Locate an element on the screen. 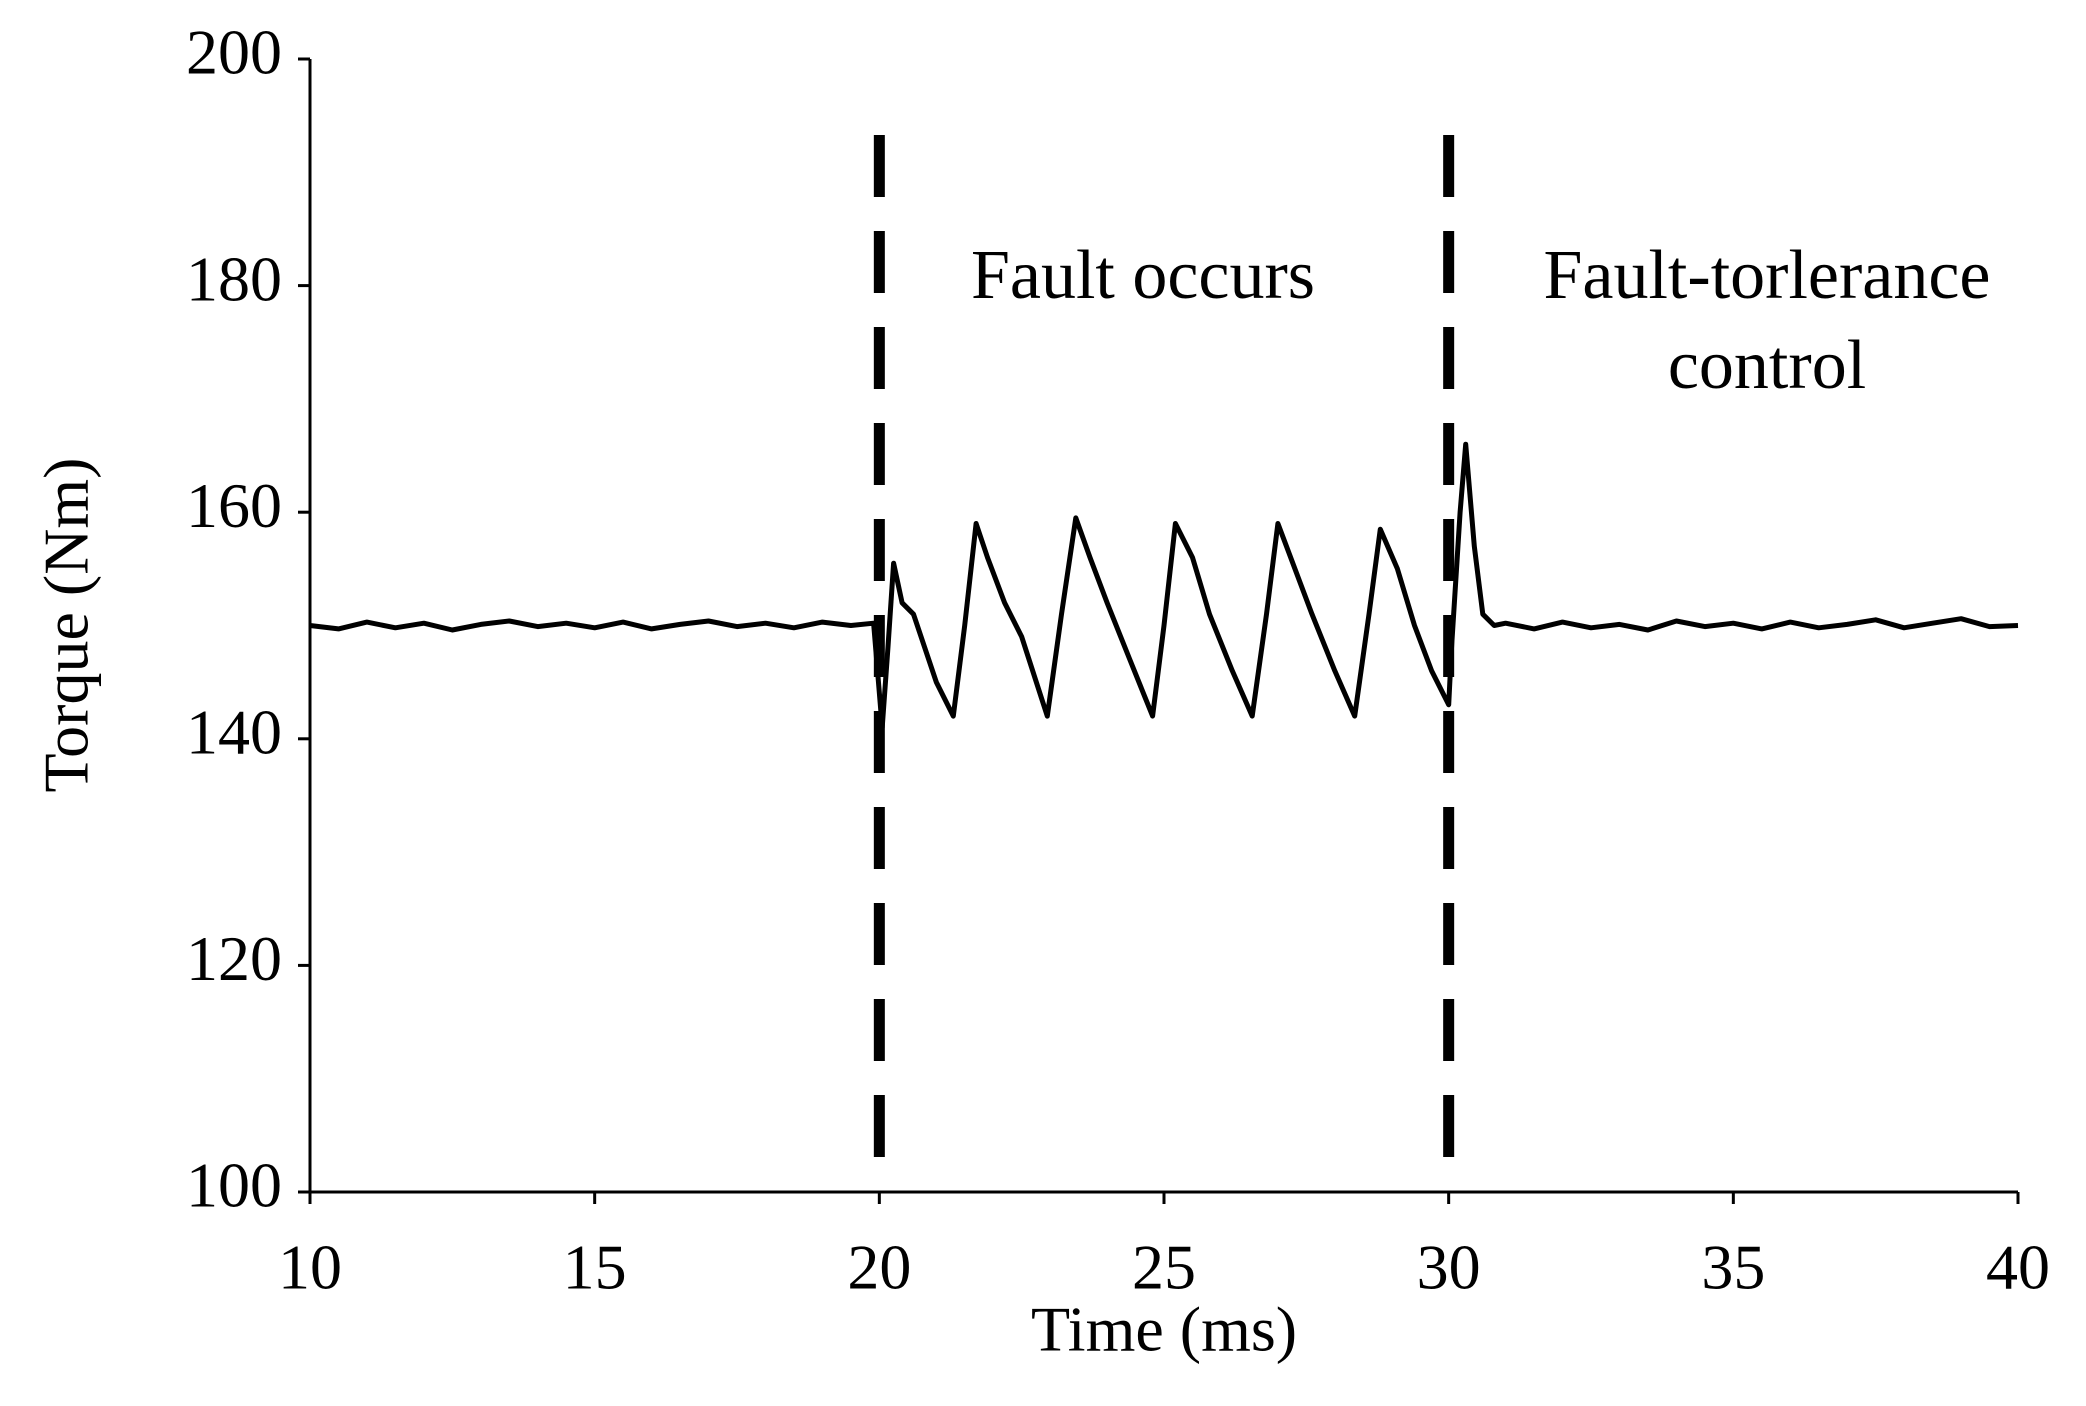 Image resolution: width=2086 pixels, height=1406 pixels. y-tick-label: 180 is located at coordinates (234, 278).